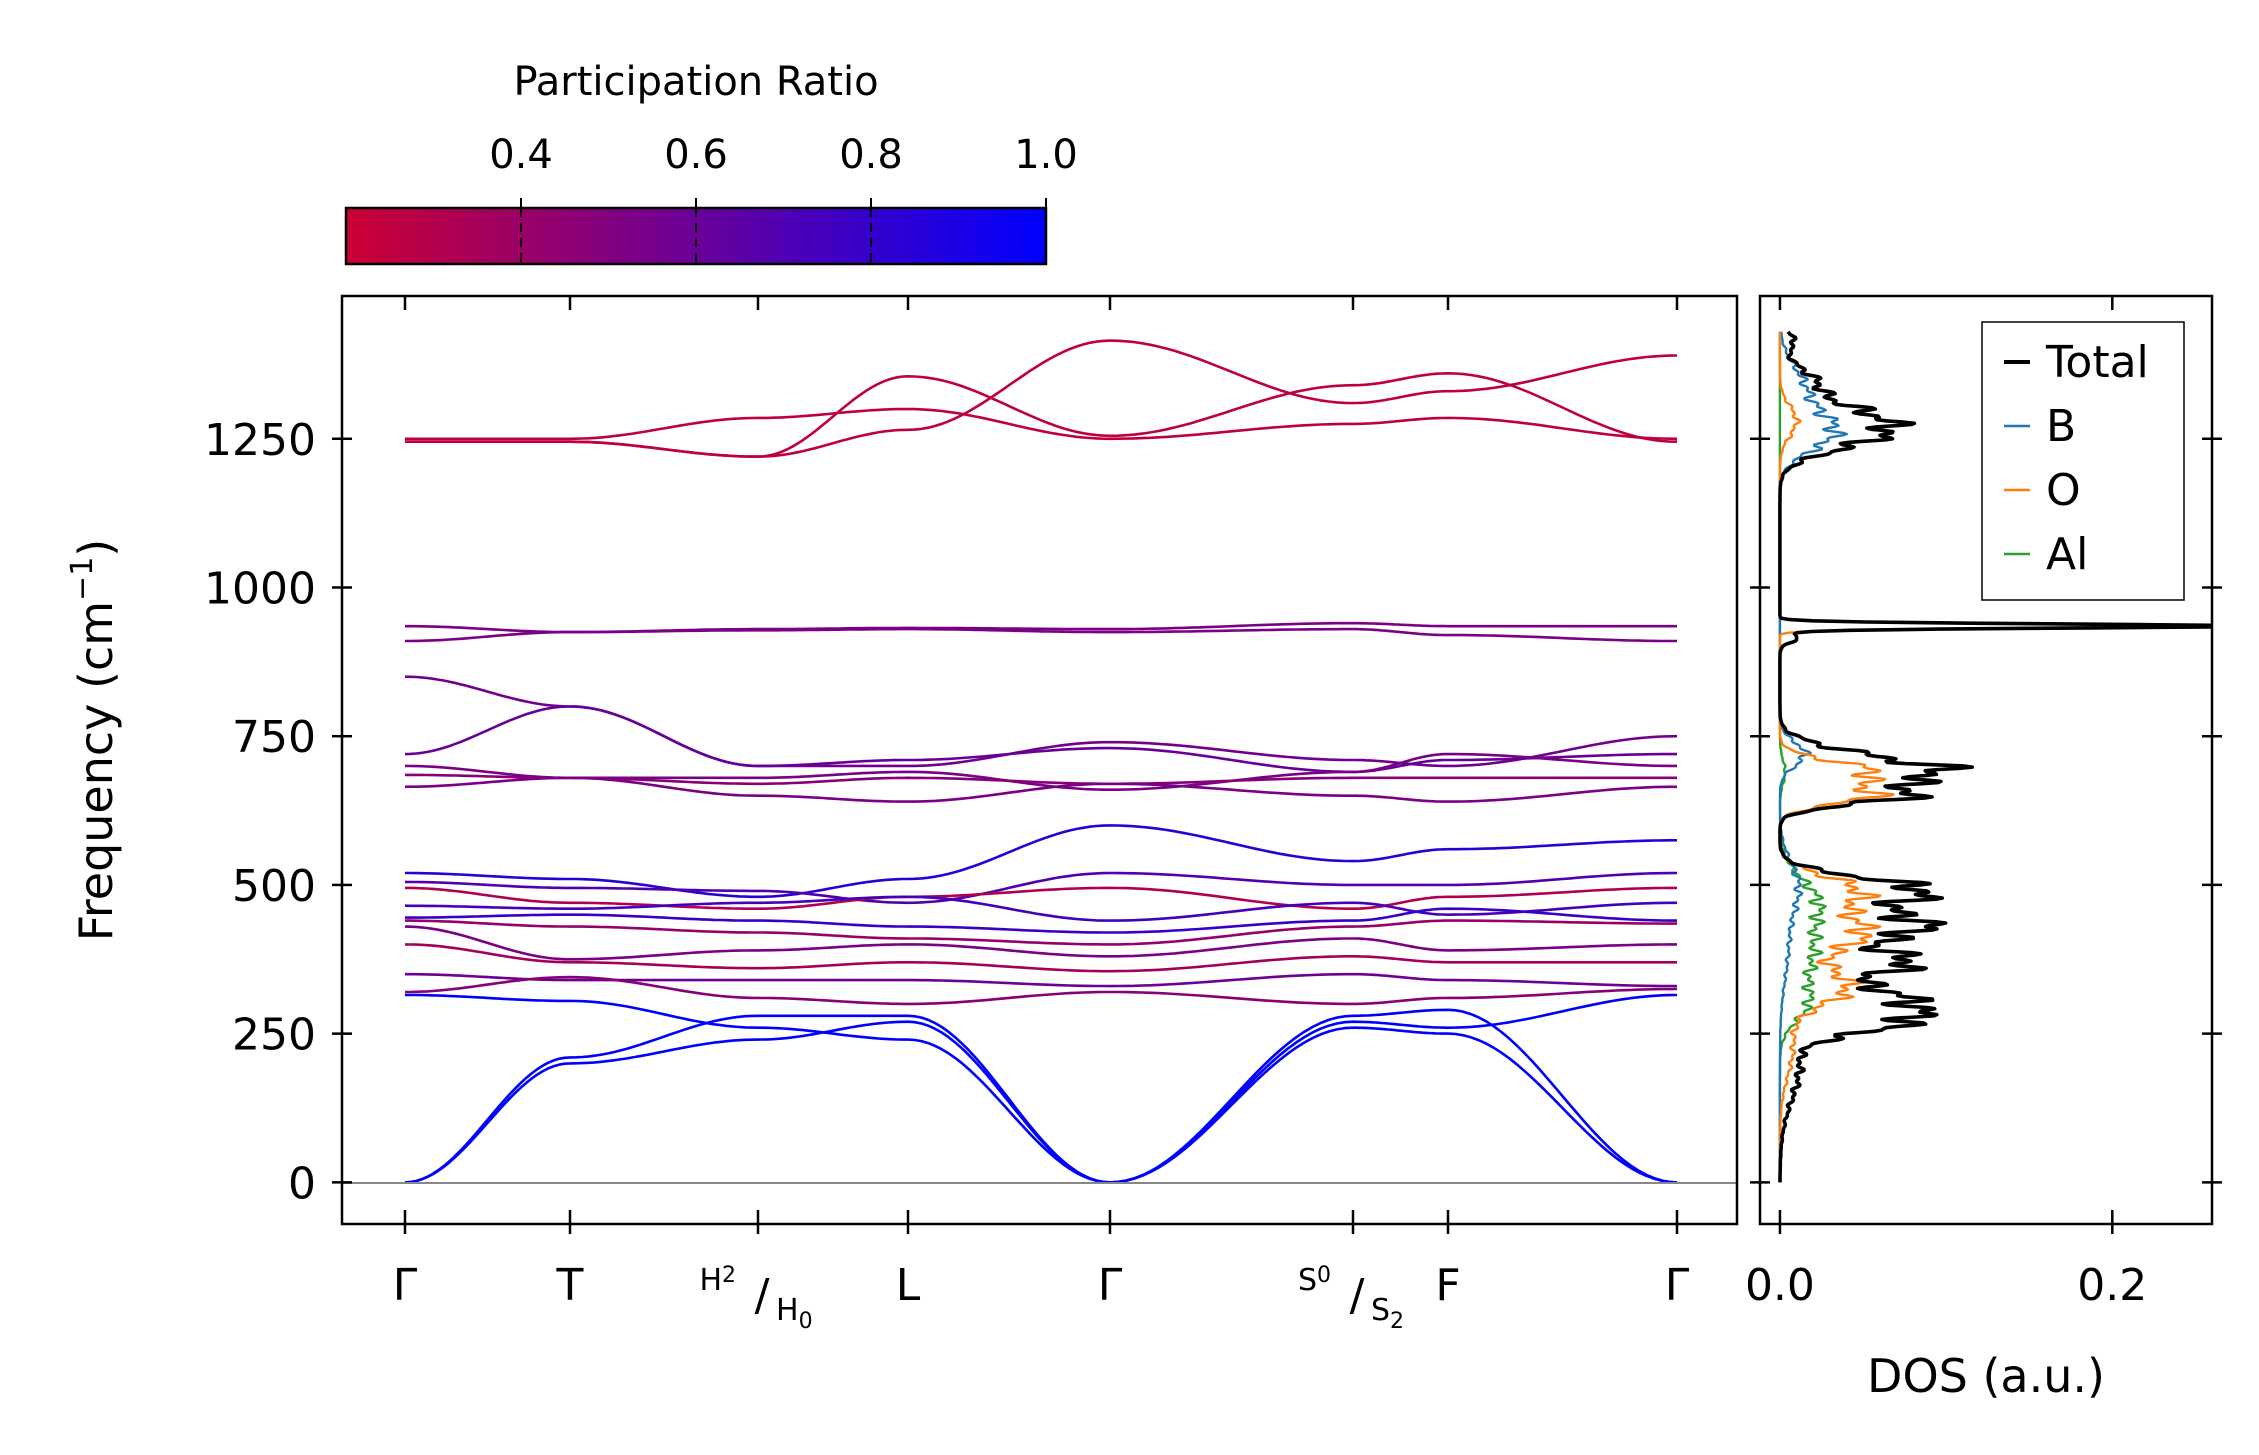  What do you see at coordinates (794, 1313) in the screenshot?
I see `x-tick-label-bottom: H0` at bounding box center [794, 1313].